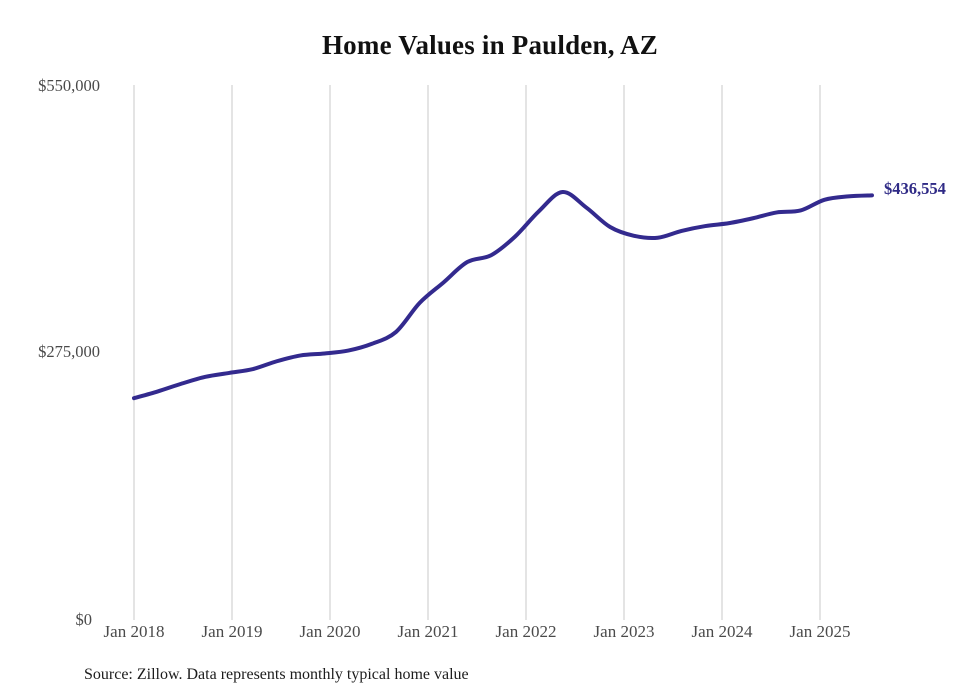  What do you see at coordinates (490, 45) in the screenshot?
I see `chart-title: Home Values in Paulden, AZ` at bounding box center [490, 45].